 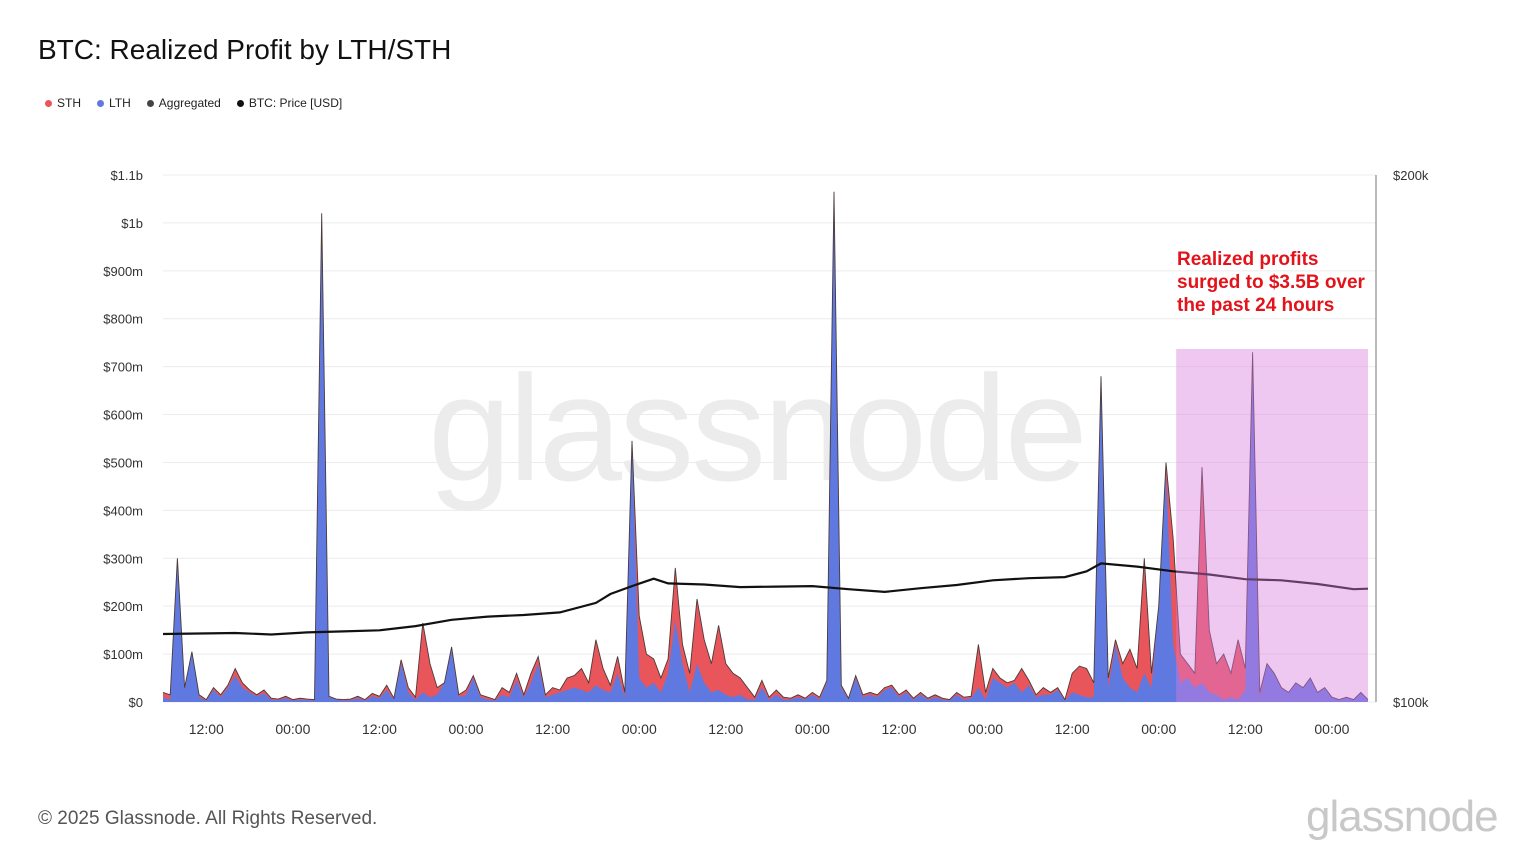 I want to click on legend-label-aggregated: Aggregated, so click(x=189, y=103).